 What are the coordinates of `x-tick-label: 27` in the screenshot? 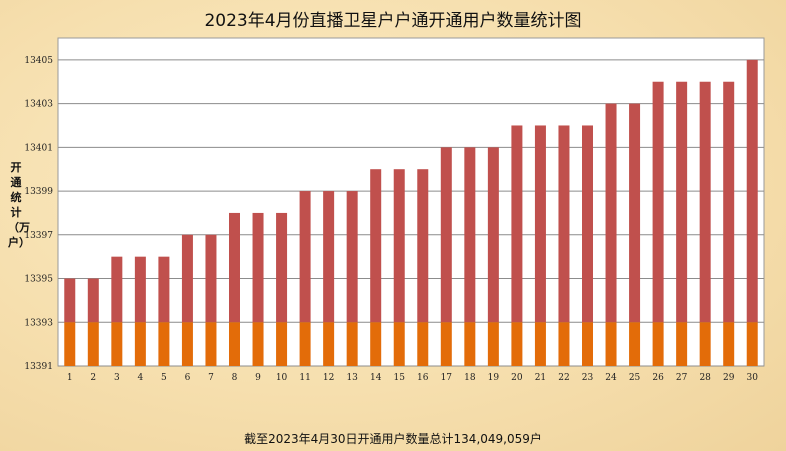 It's located at (682, 378).